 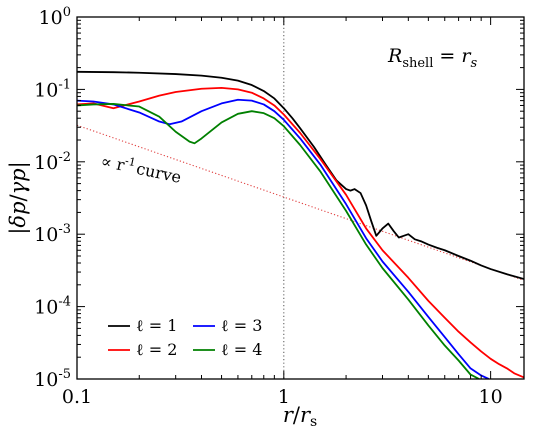 What do you see at coordinates (141, 168) in the screenshot?
I see `reference-curve-label: ∝ r-1curve` at bounding box center [141, 168].